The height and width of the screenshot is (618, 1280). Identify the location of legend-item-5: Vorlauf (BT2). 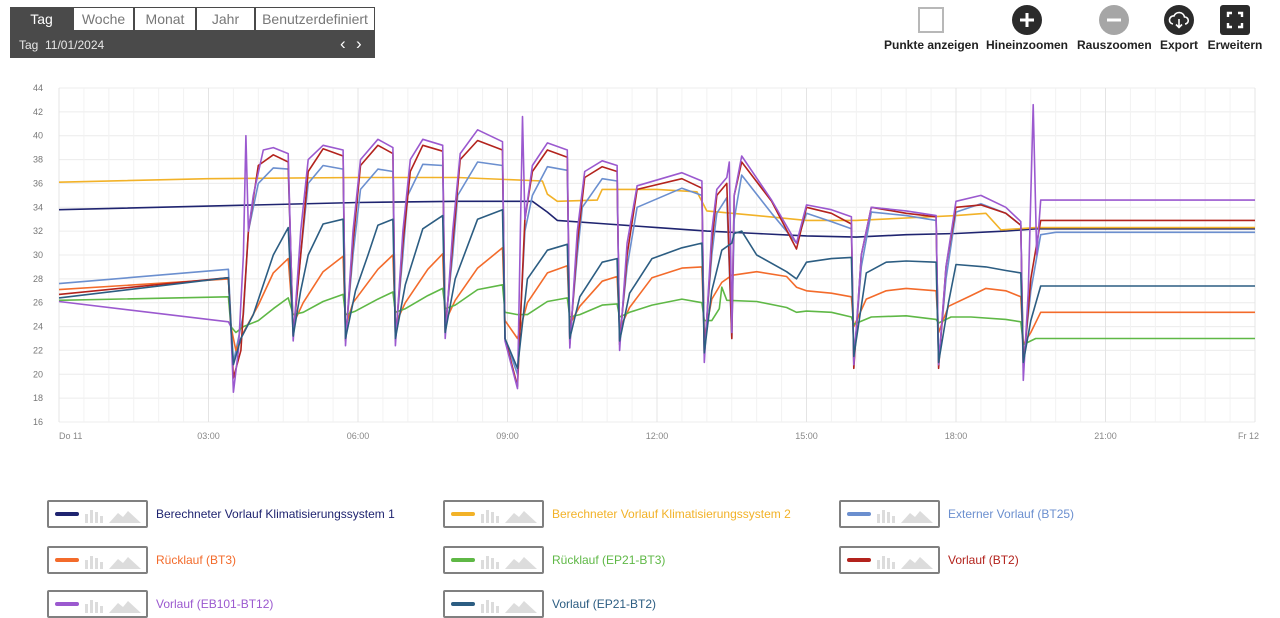
(929, 560).